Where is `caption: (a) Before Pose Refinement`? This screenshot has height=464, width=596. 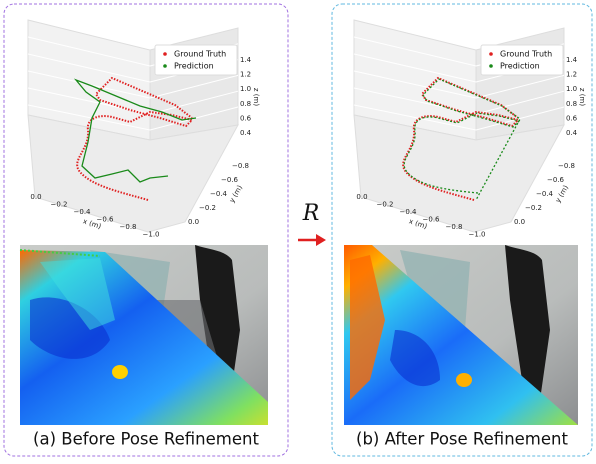
caption: (a) Before Pose Refinement is located at coordinates (146, 439).